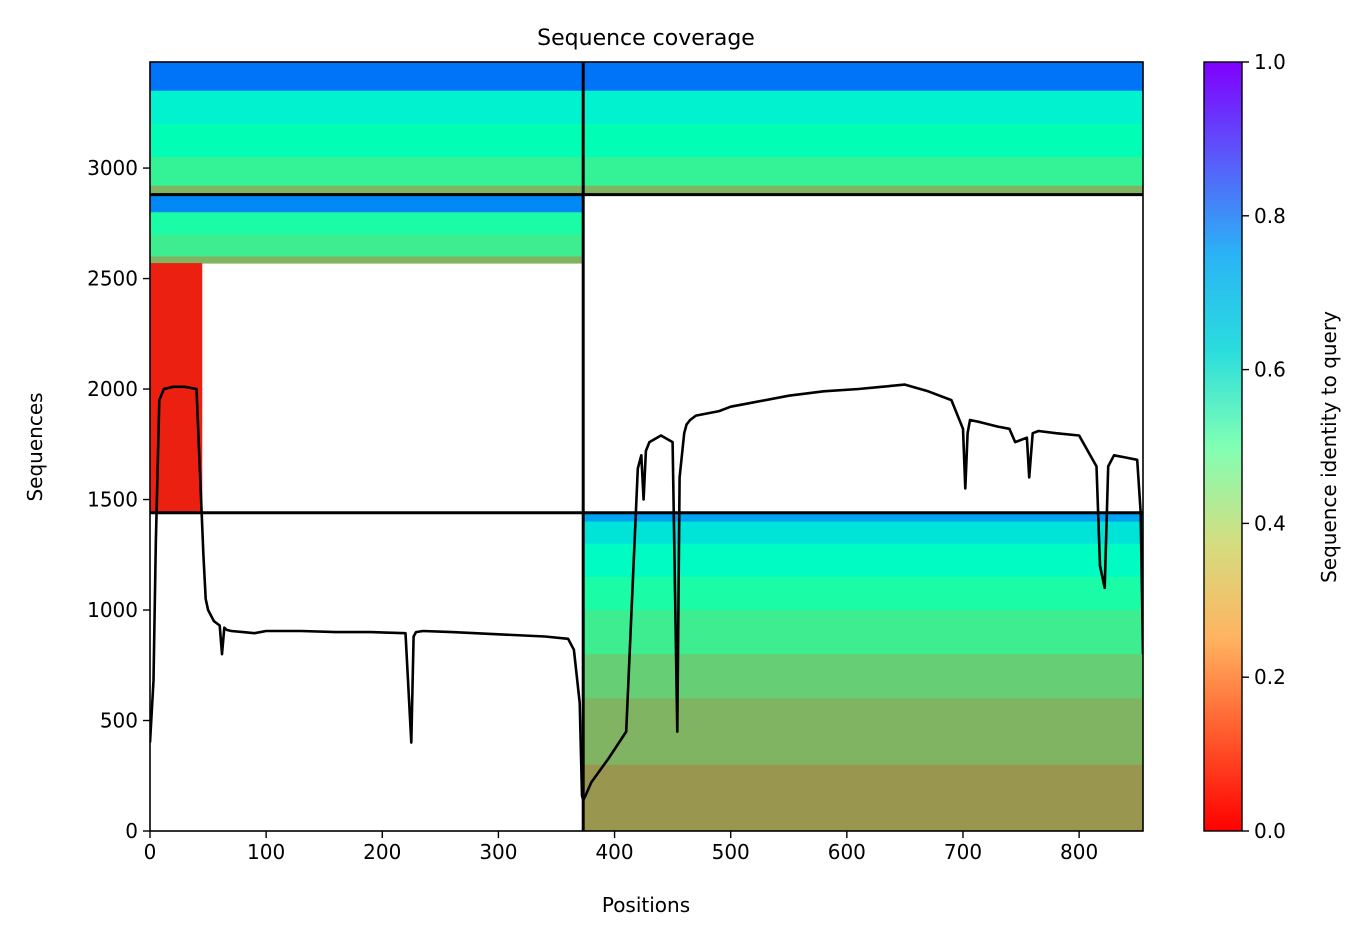 The image size is (1364, 939). What do you see at coordinates (112, 168) in the screenshot?
I see `y-tick-label: 3000` at bounding box center [112, 168].